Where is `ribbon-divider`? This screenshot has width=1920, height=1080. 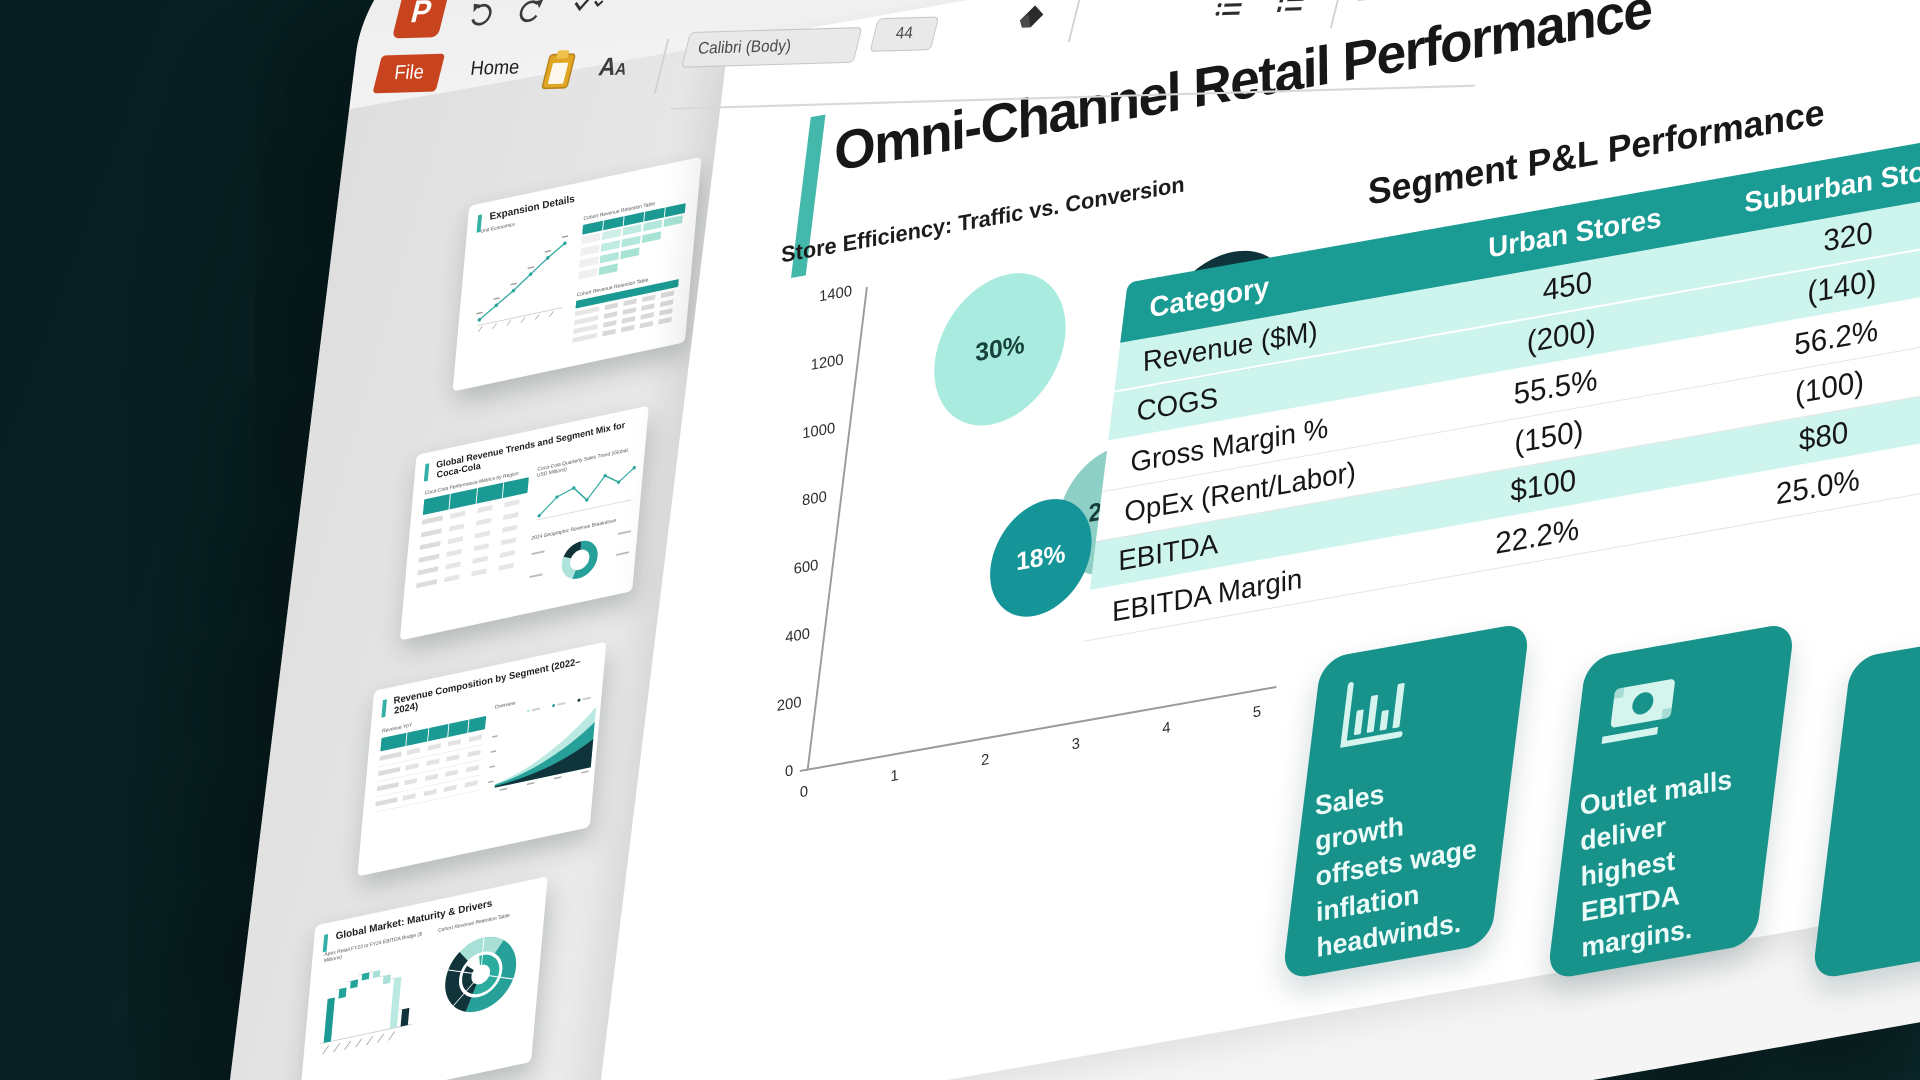
ribbon-divider is located at coordinates (1073, 97).